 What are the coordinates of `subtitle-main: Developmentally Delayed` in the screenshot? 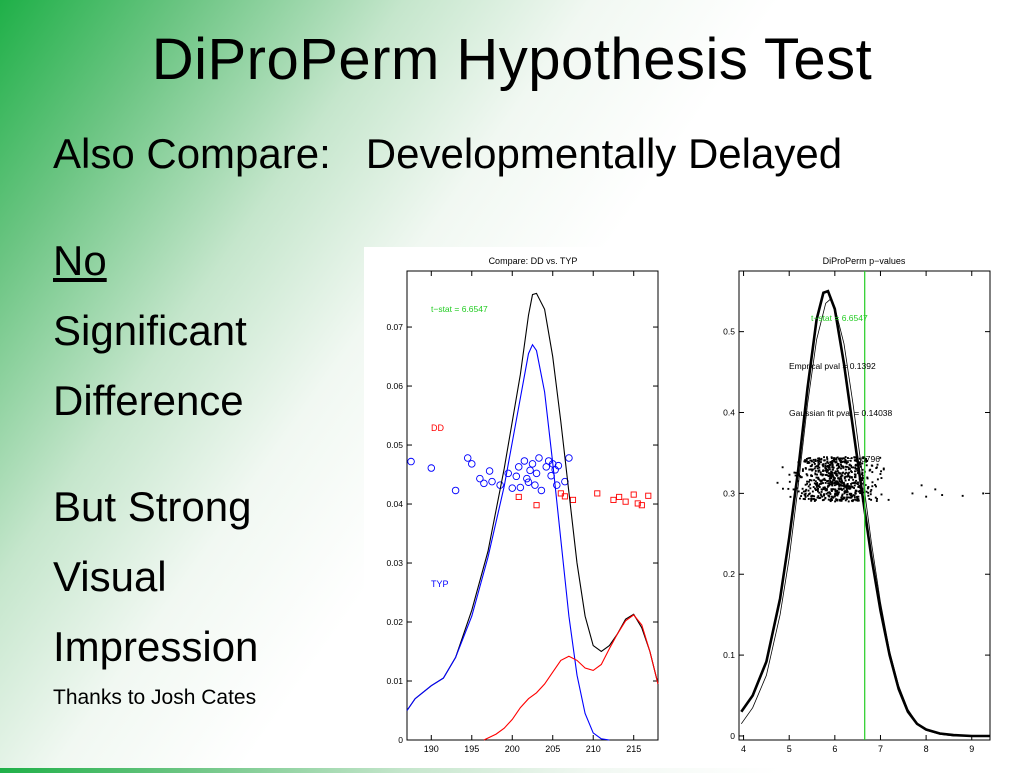 It's located at (604, 153).